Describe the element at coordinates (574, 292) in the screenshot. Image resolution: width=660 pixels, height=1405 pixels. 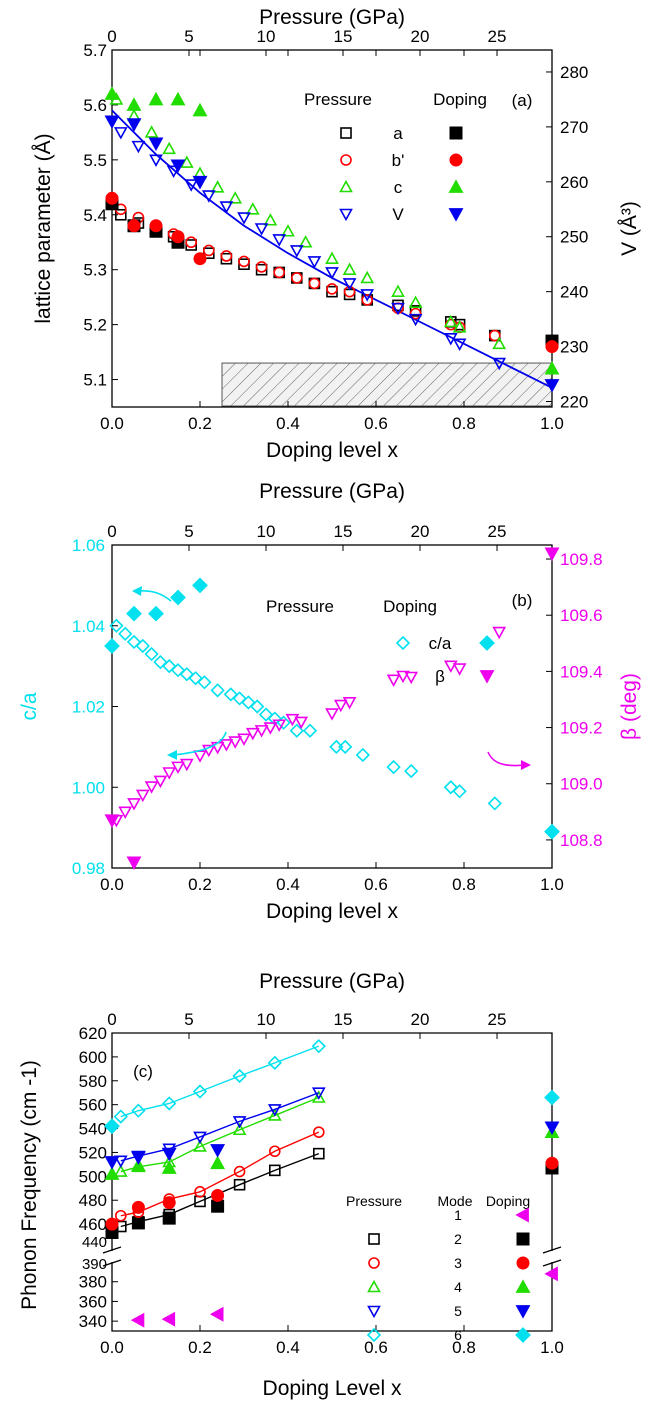
I see `y2-tick-label: 240` at that location.